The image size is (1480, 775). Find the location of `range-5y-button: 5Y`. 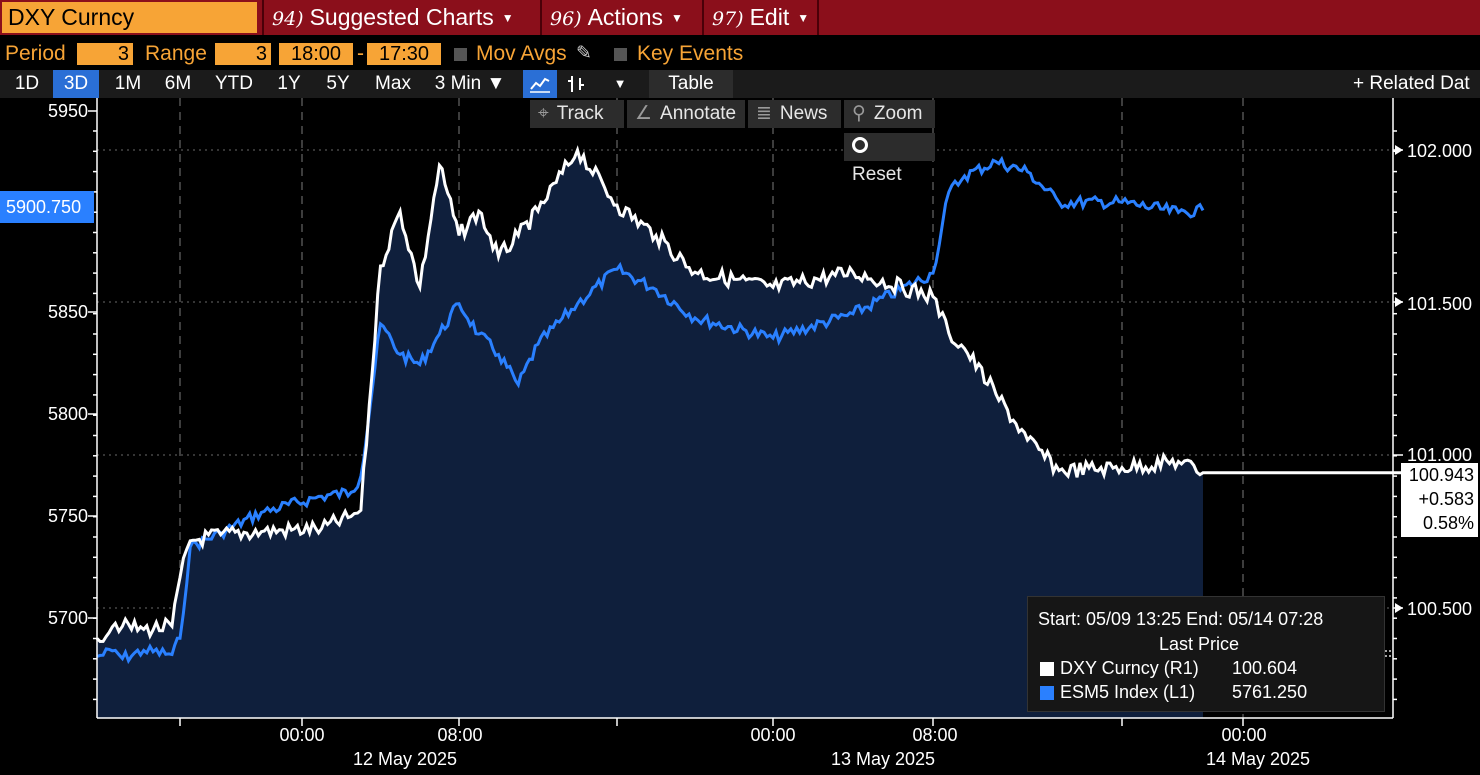

range-5y-button: 5Y is located at coordinates (338, 84).